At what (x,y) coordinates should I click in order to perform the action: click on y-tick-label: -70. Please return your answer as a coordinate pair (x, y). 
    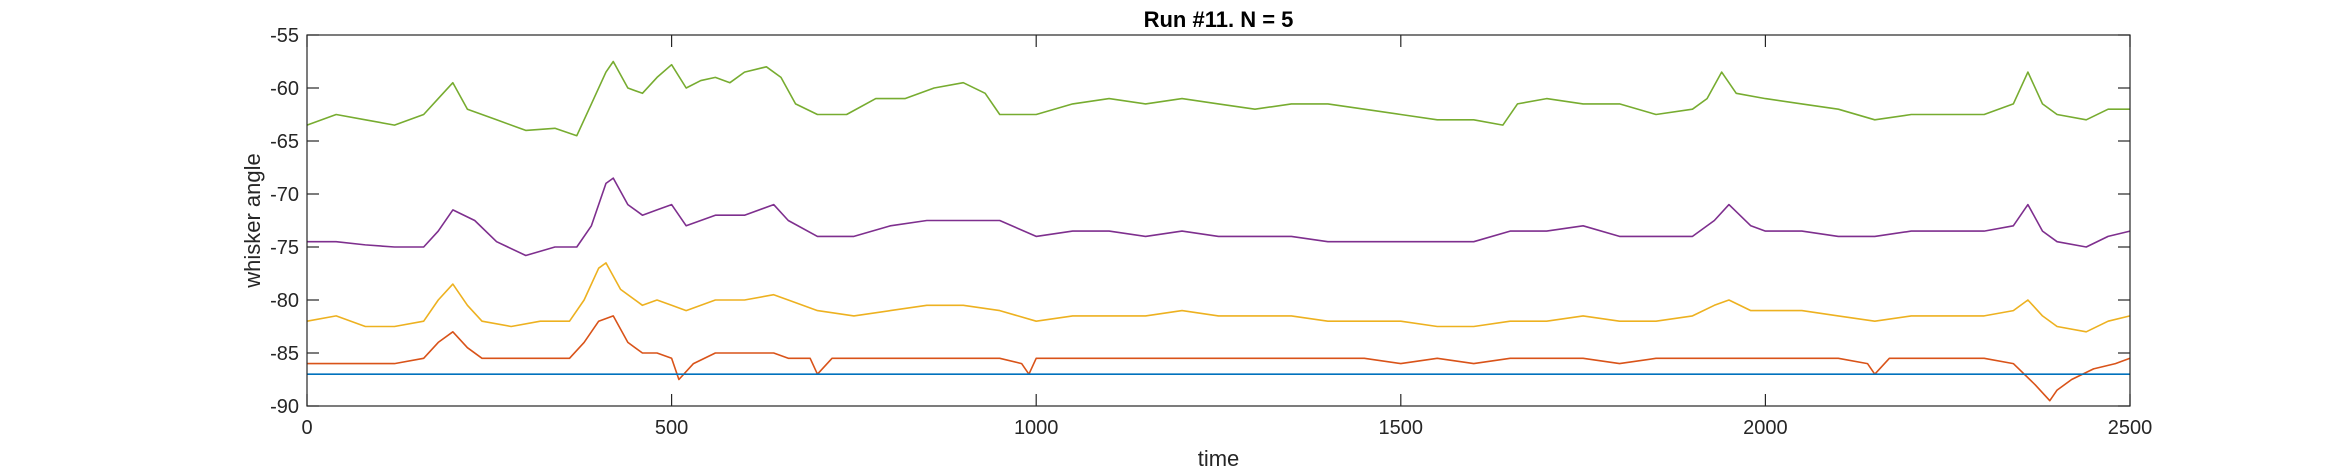
    Looking at the image, I should click on (284, 195).